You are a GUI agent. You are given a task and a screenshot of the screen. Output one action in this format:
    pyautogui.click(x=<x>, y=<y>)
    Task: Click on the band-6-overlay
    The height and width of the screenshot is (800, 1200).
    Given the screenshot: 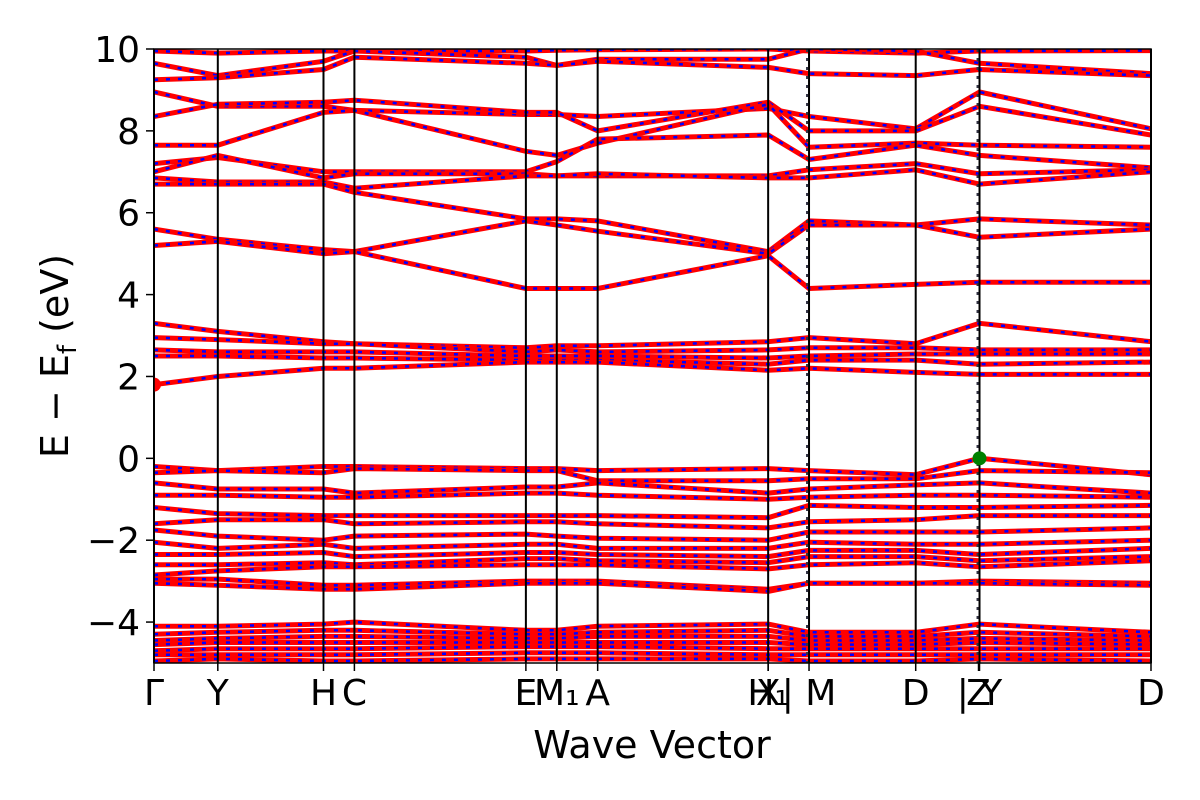 What is the action you would take?
    pyautogui.click(x=652, y=153)
    